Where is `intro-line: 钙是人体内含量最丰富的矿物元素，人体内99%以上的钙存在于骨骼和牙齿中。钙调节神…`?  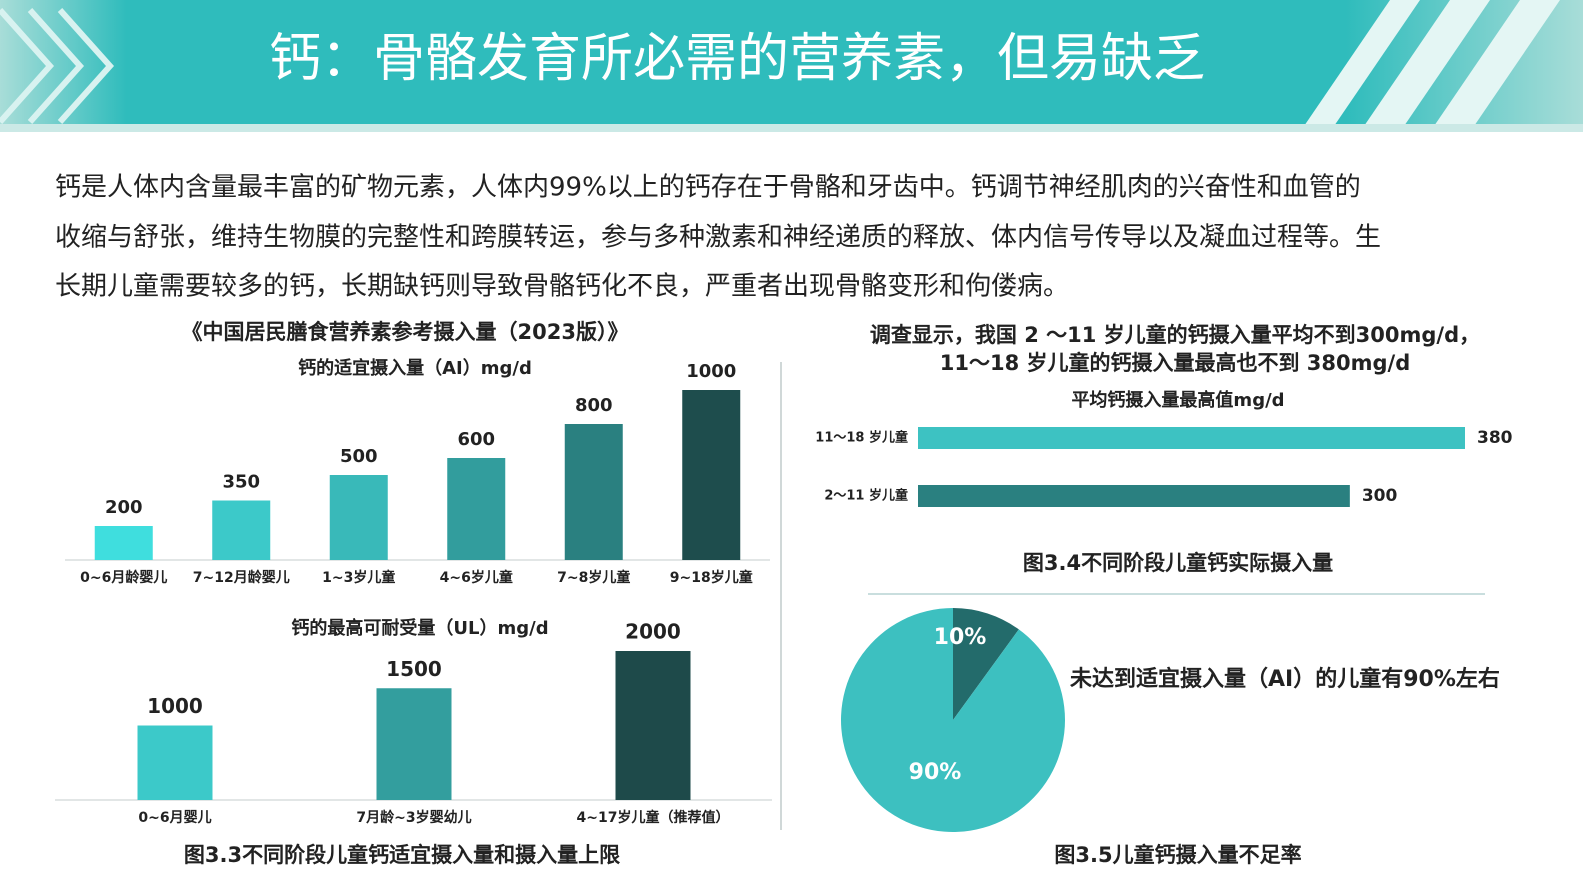 intro-line: 钙是人体内含量最丰富的矿物元素，人体内99%以上的钙存在于骨骼和牙齿中。钙调节神… is located at coordinates (708, 188).